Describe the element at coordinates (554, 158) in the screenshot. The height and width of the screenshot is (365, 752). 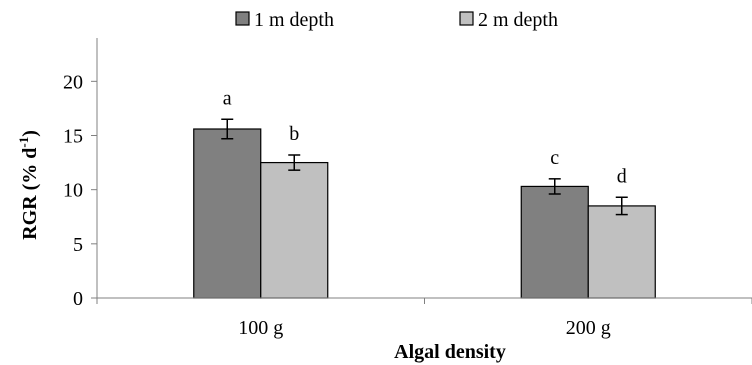
I see `significance-label: c` at that location.